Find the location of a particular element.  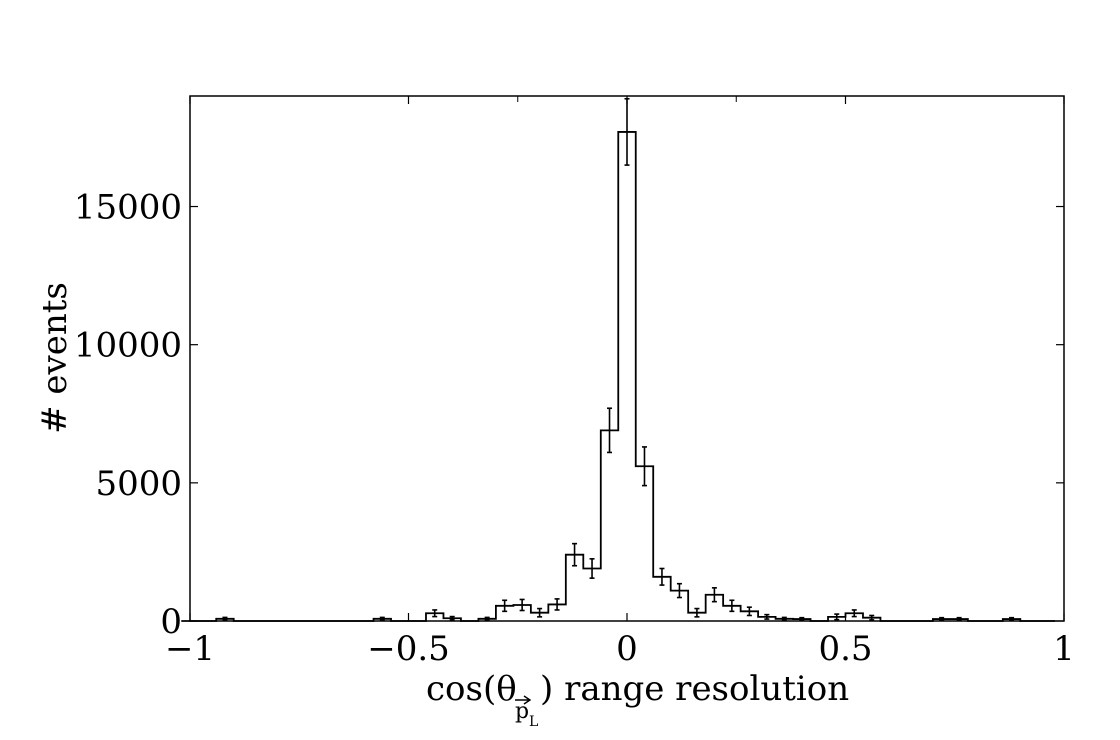

x-axis-label-subscript: p is located at coordinates (522, 711).